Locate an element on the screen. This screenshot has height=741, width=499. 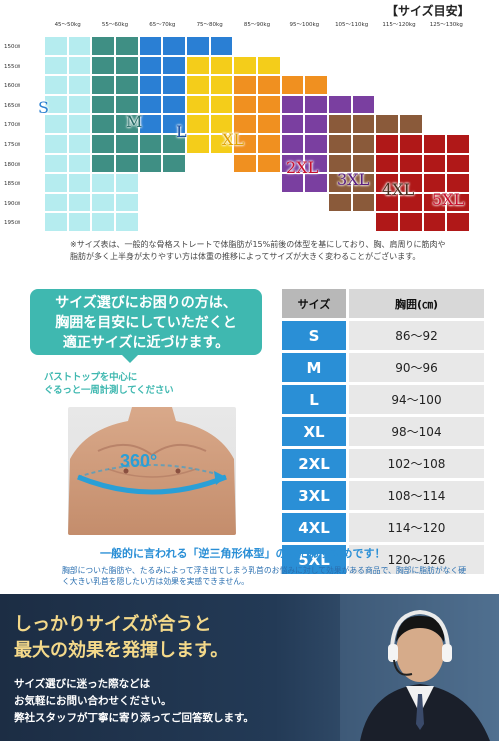
row-chest: 108～114 is located at coordinates (416, 495).